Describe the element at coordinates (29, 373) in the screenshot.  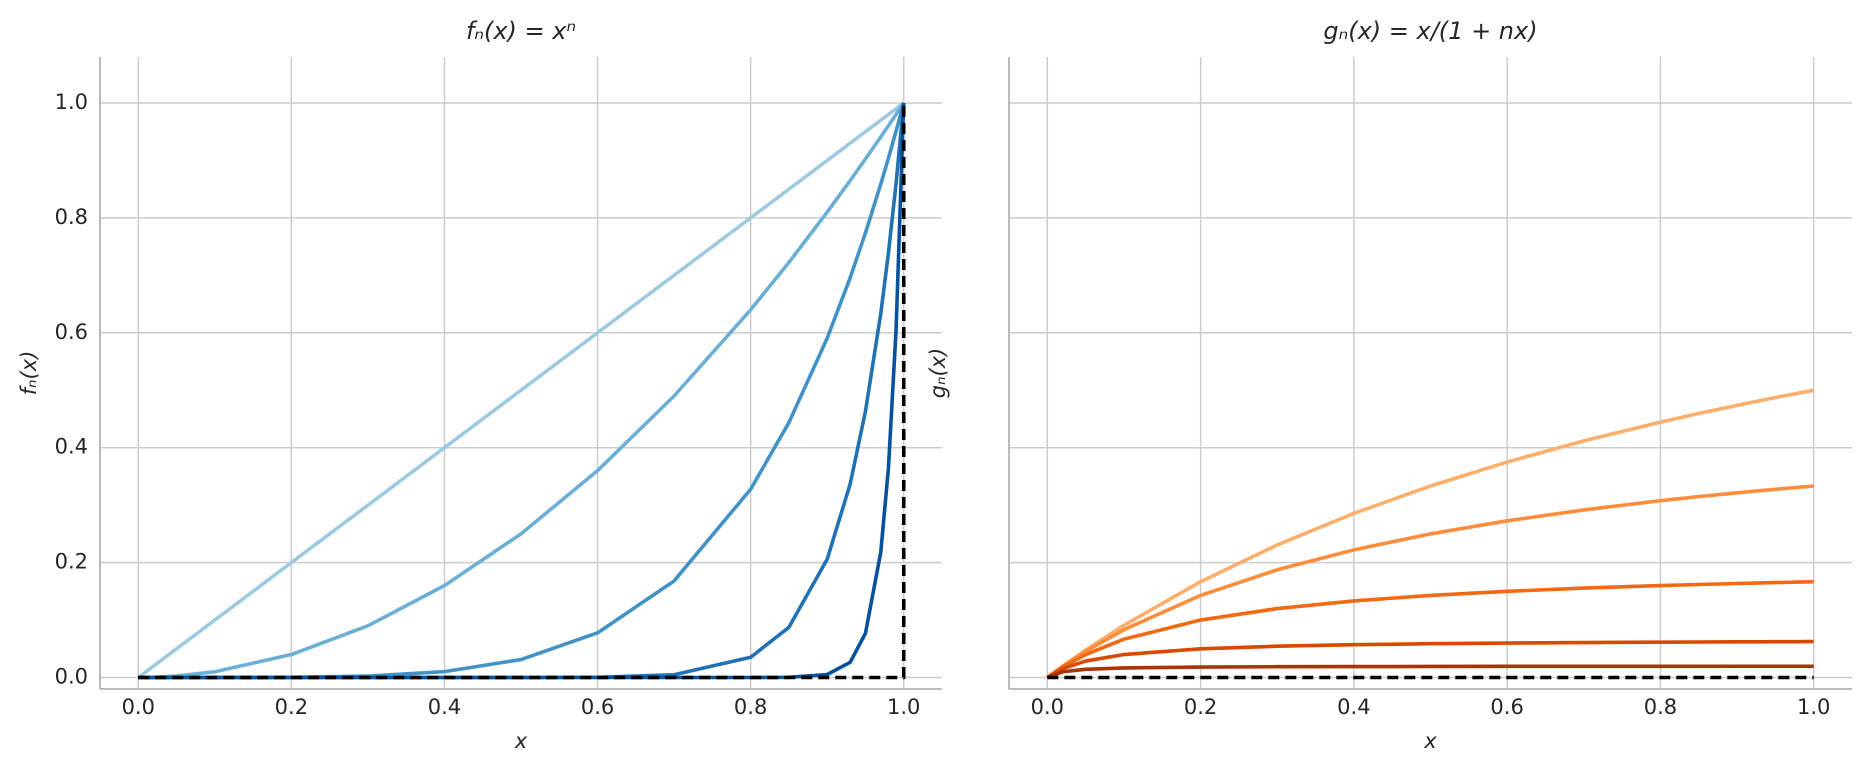
I see `y-axis-label: fₙ(x)` at that location.